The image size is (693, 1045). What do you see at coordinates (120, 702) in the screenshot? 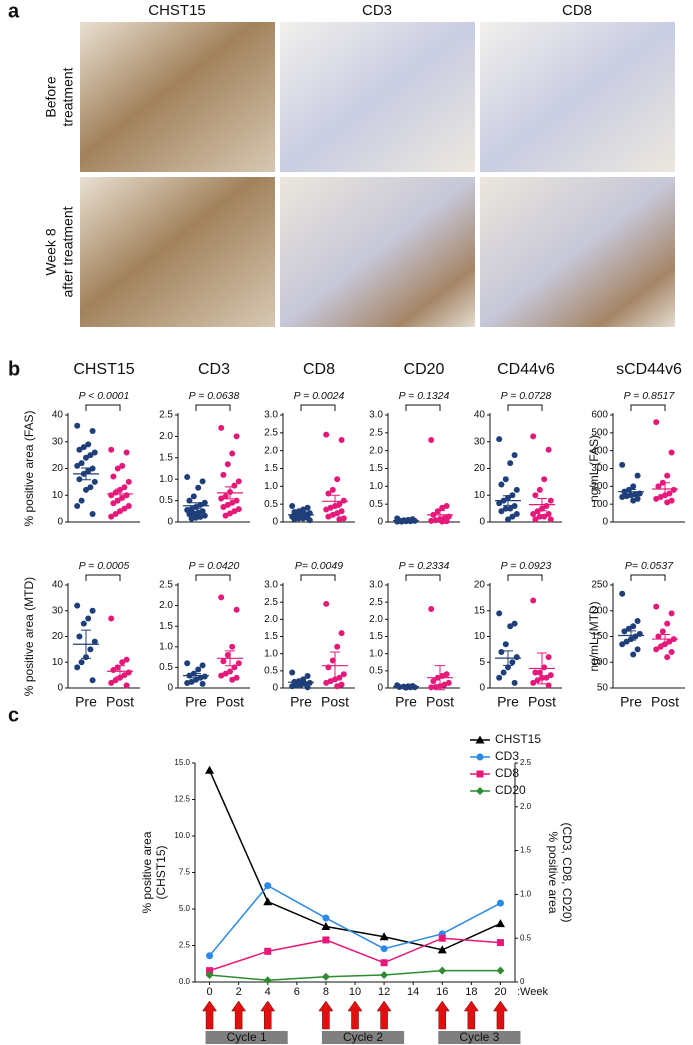
I see `x-tick-label: Post` at bounding box center [120, 702].